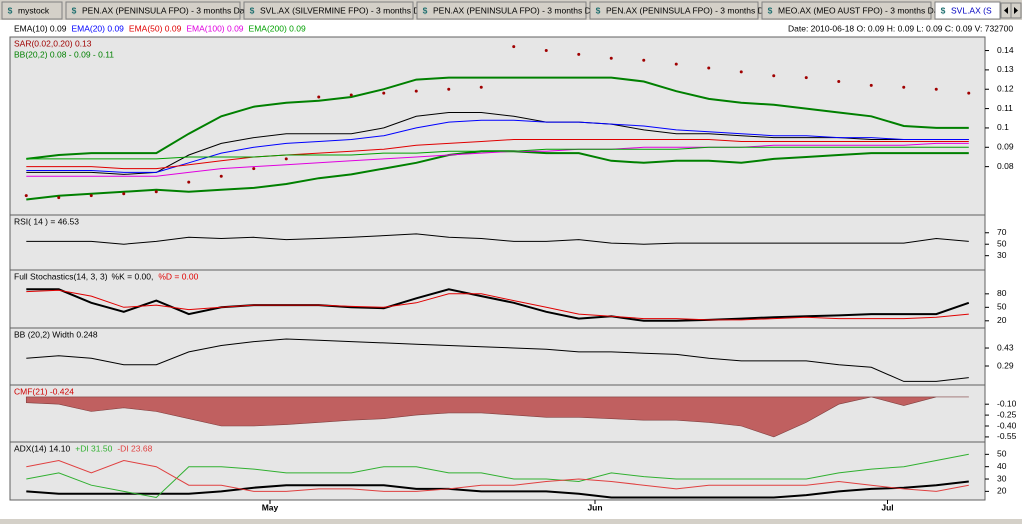 The image size is (1022, 524). I want to click on y-tick-label: 80, so click(1002, 293).